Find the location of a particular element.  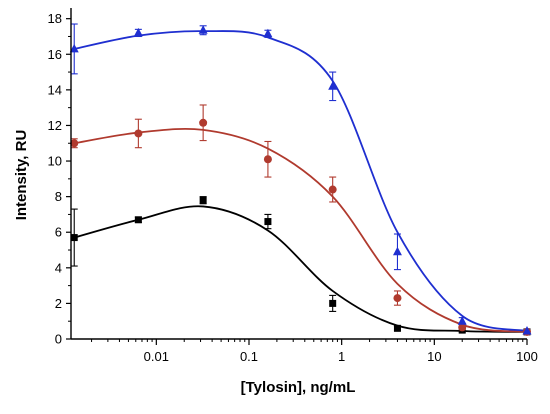

x-tick-label: 0.1 is located at coordinates (249, 356).